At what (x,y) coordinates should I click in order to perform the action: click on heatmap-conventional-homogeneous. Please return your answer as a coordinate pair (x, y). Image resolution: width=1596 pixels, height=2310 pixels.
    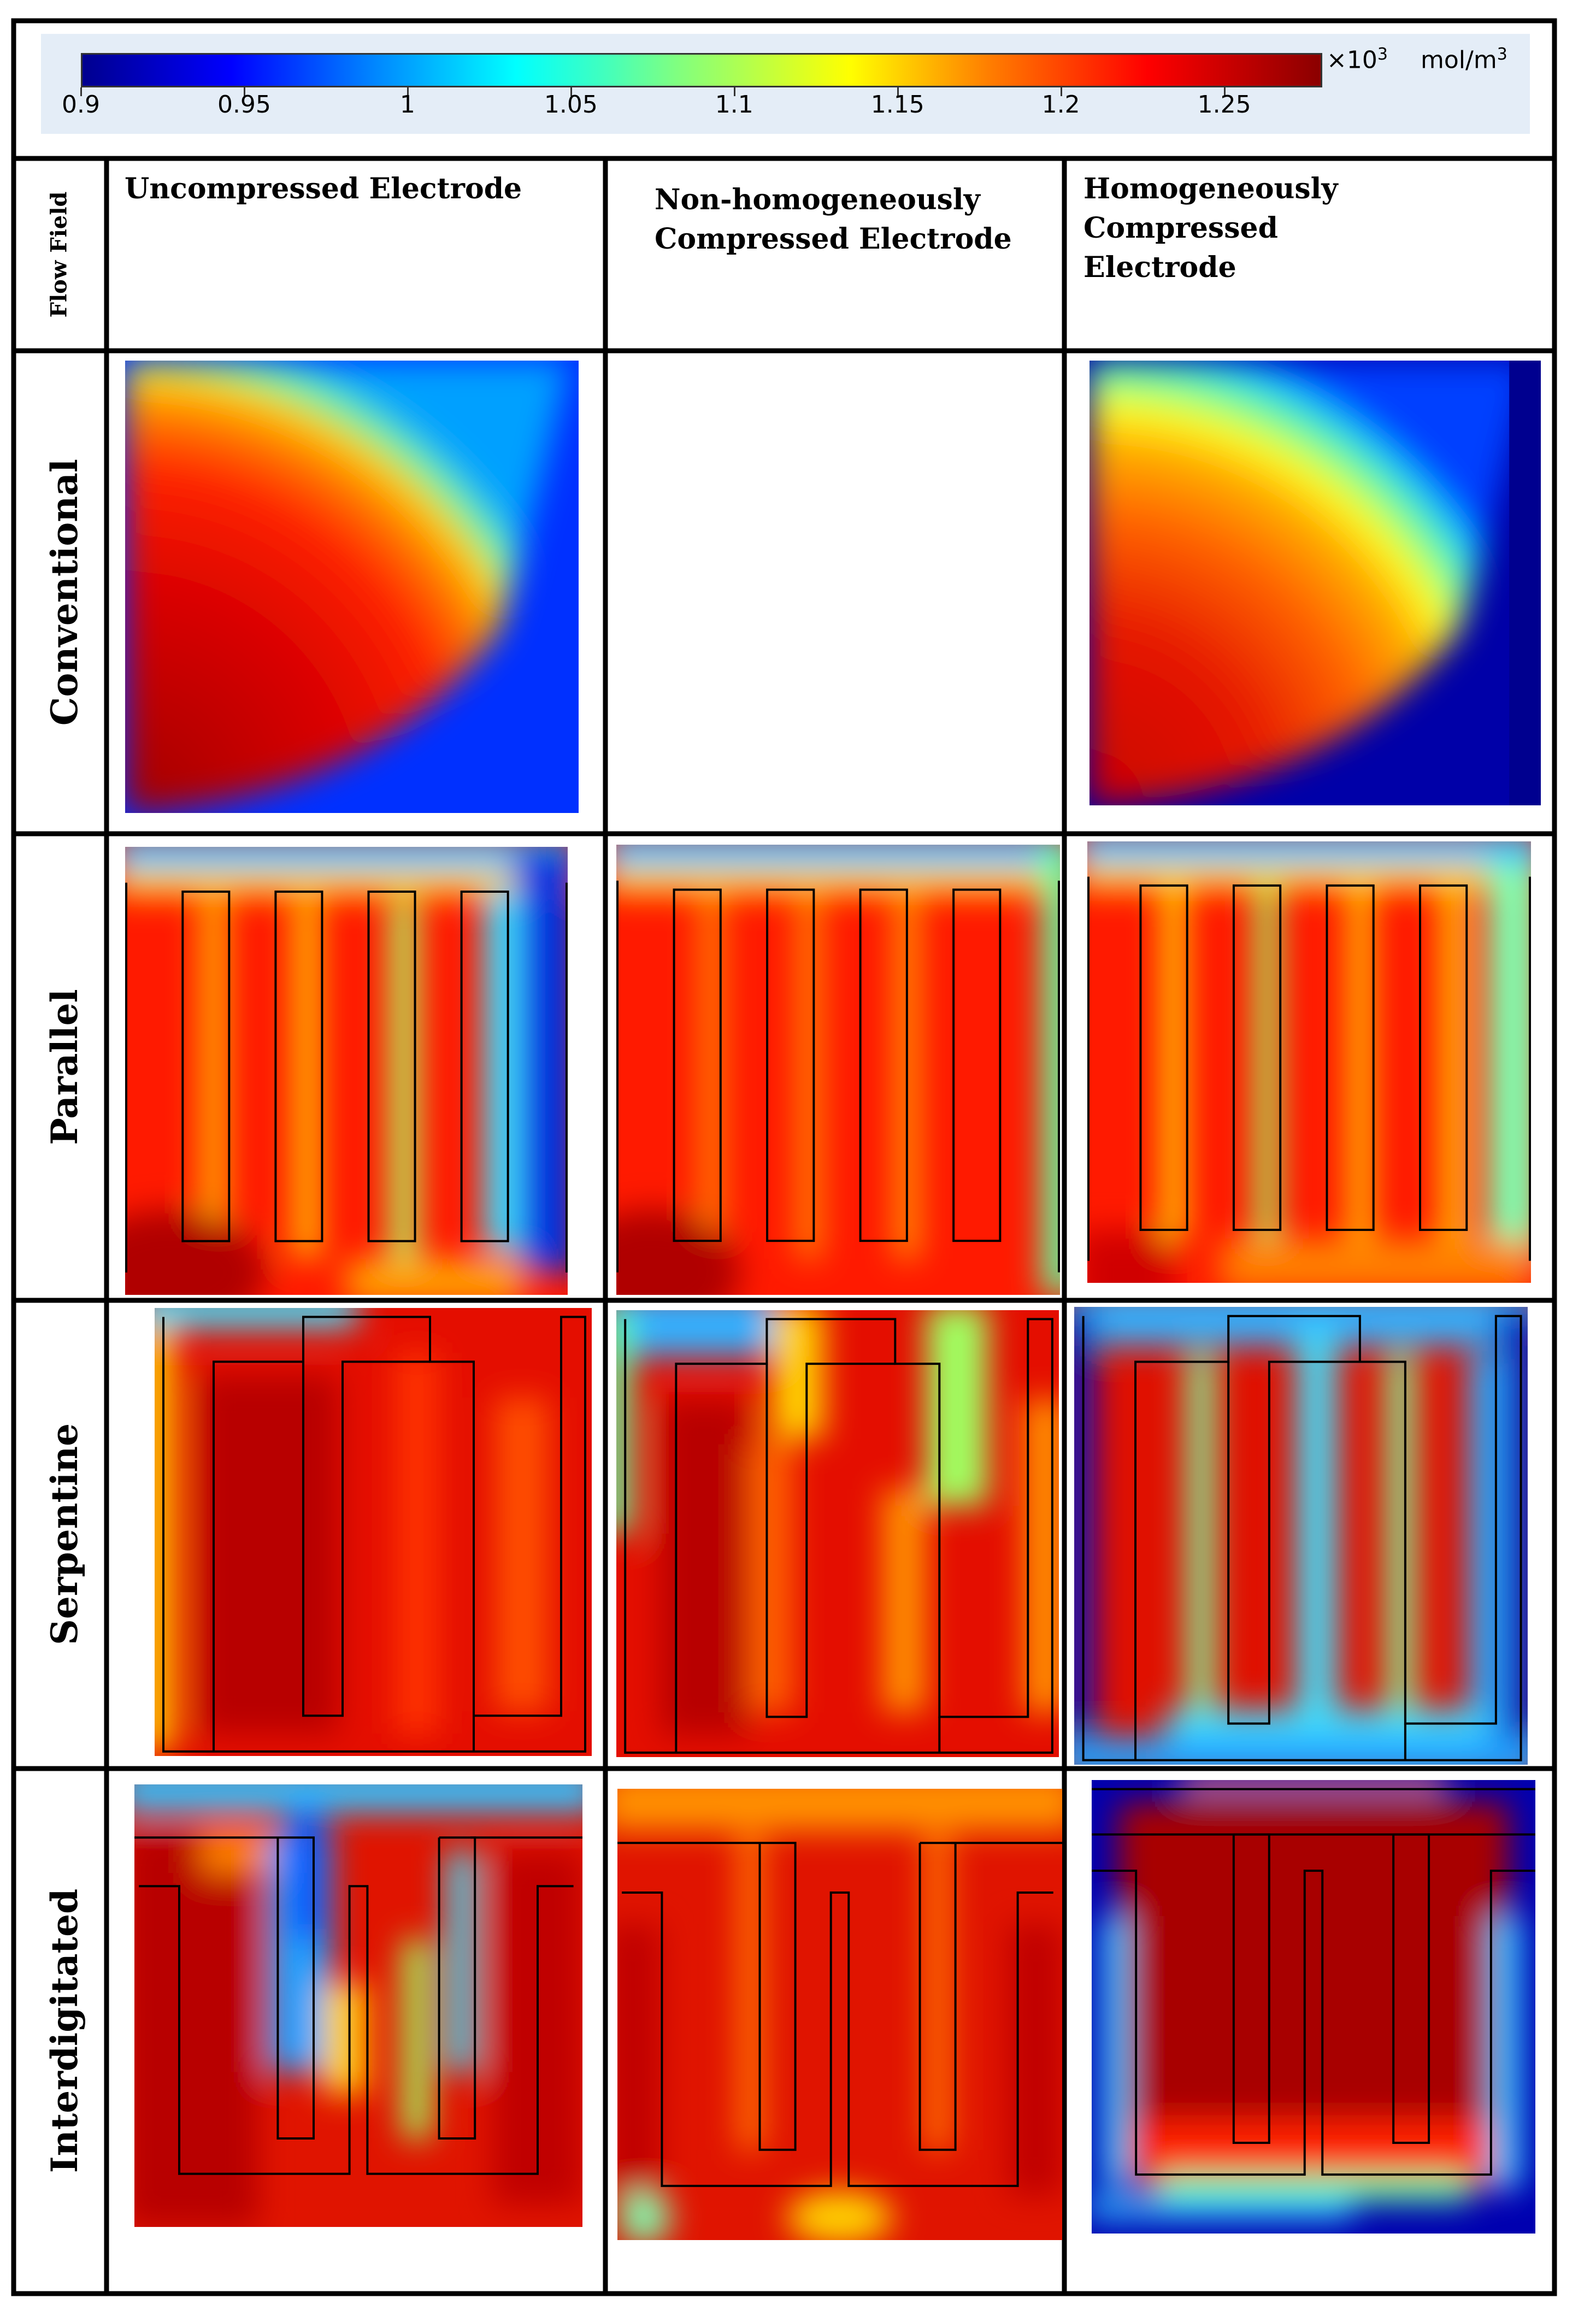
    Looking at the image, I should click on (1315, 583).